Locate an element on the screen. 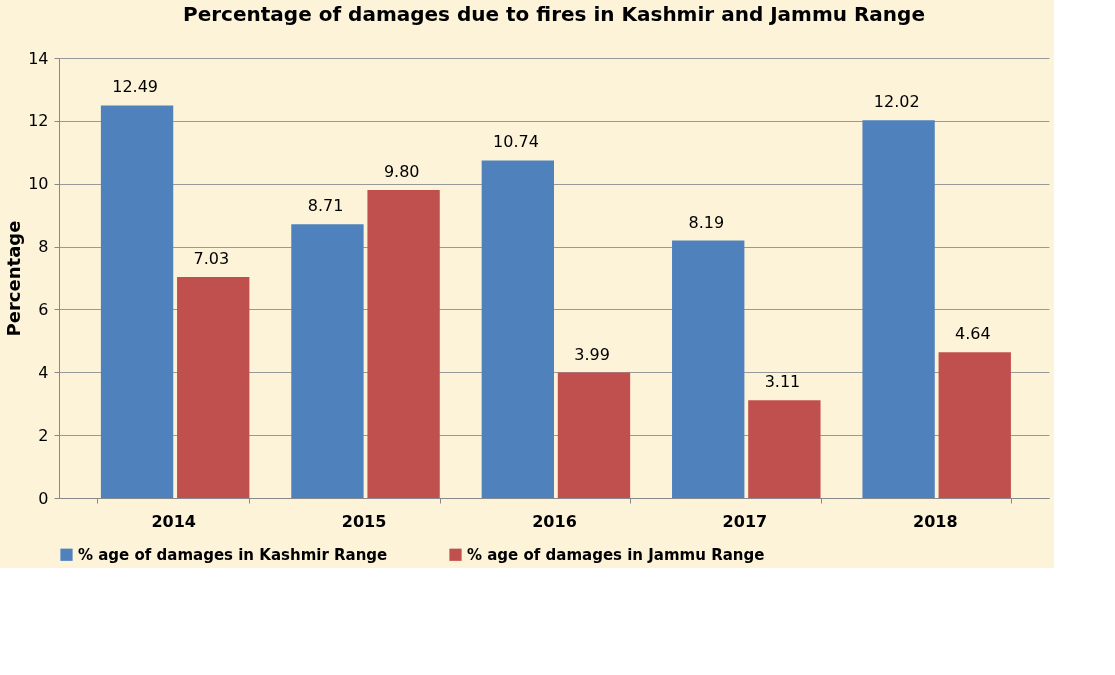 The height and width of the screenshot is (675, 1115). y-axis-title: Percentage is located at coordinates (14, 278).